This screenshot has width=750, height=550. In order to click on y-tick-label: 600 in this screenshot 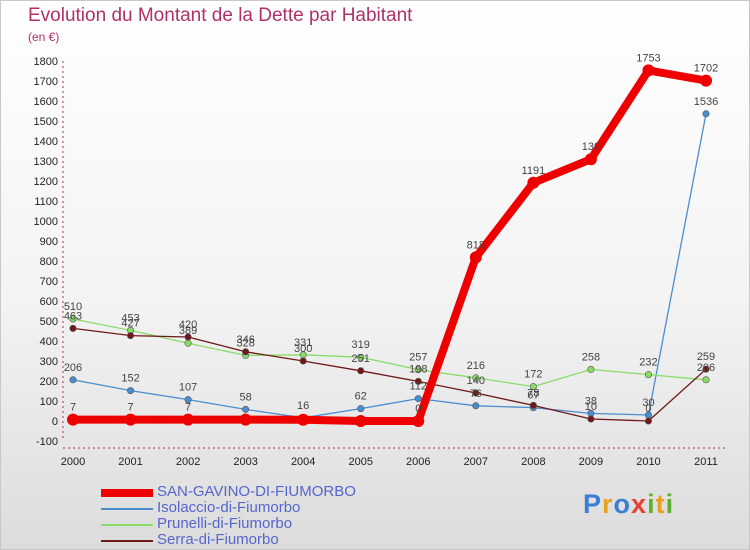, I will do `click(49, 302)`.